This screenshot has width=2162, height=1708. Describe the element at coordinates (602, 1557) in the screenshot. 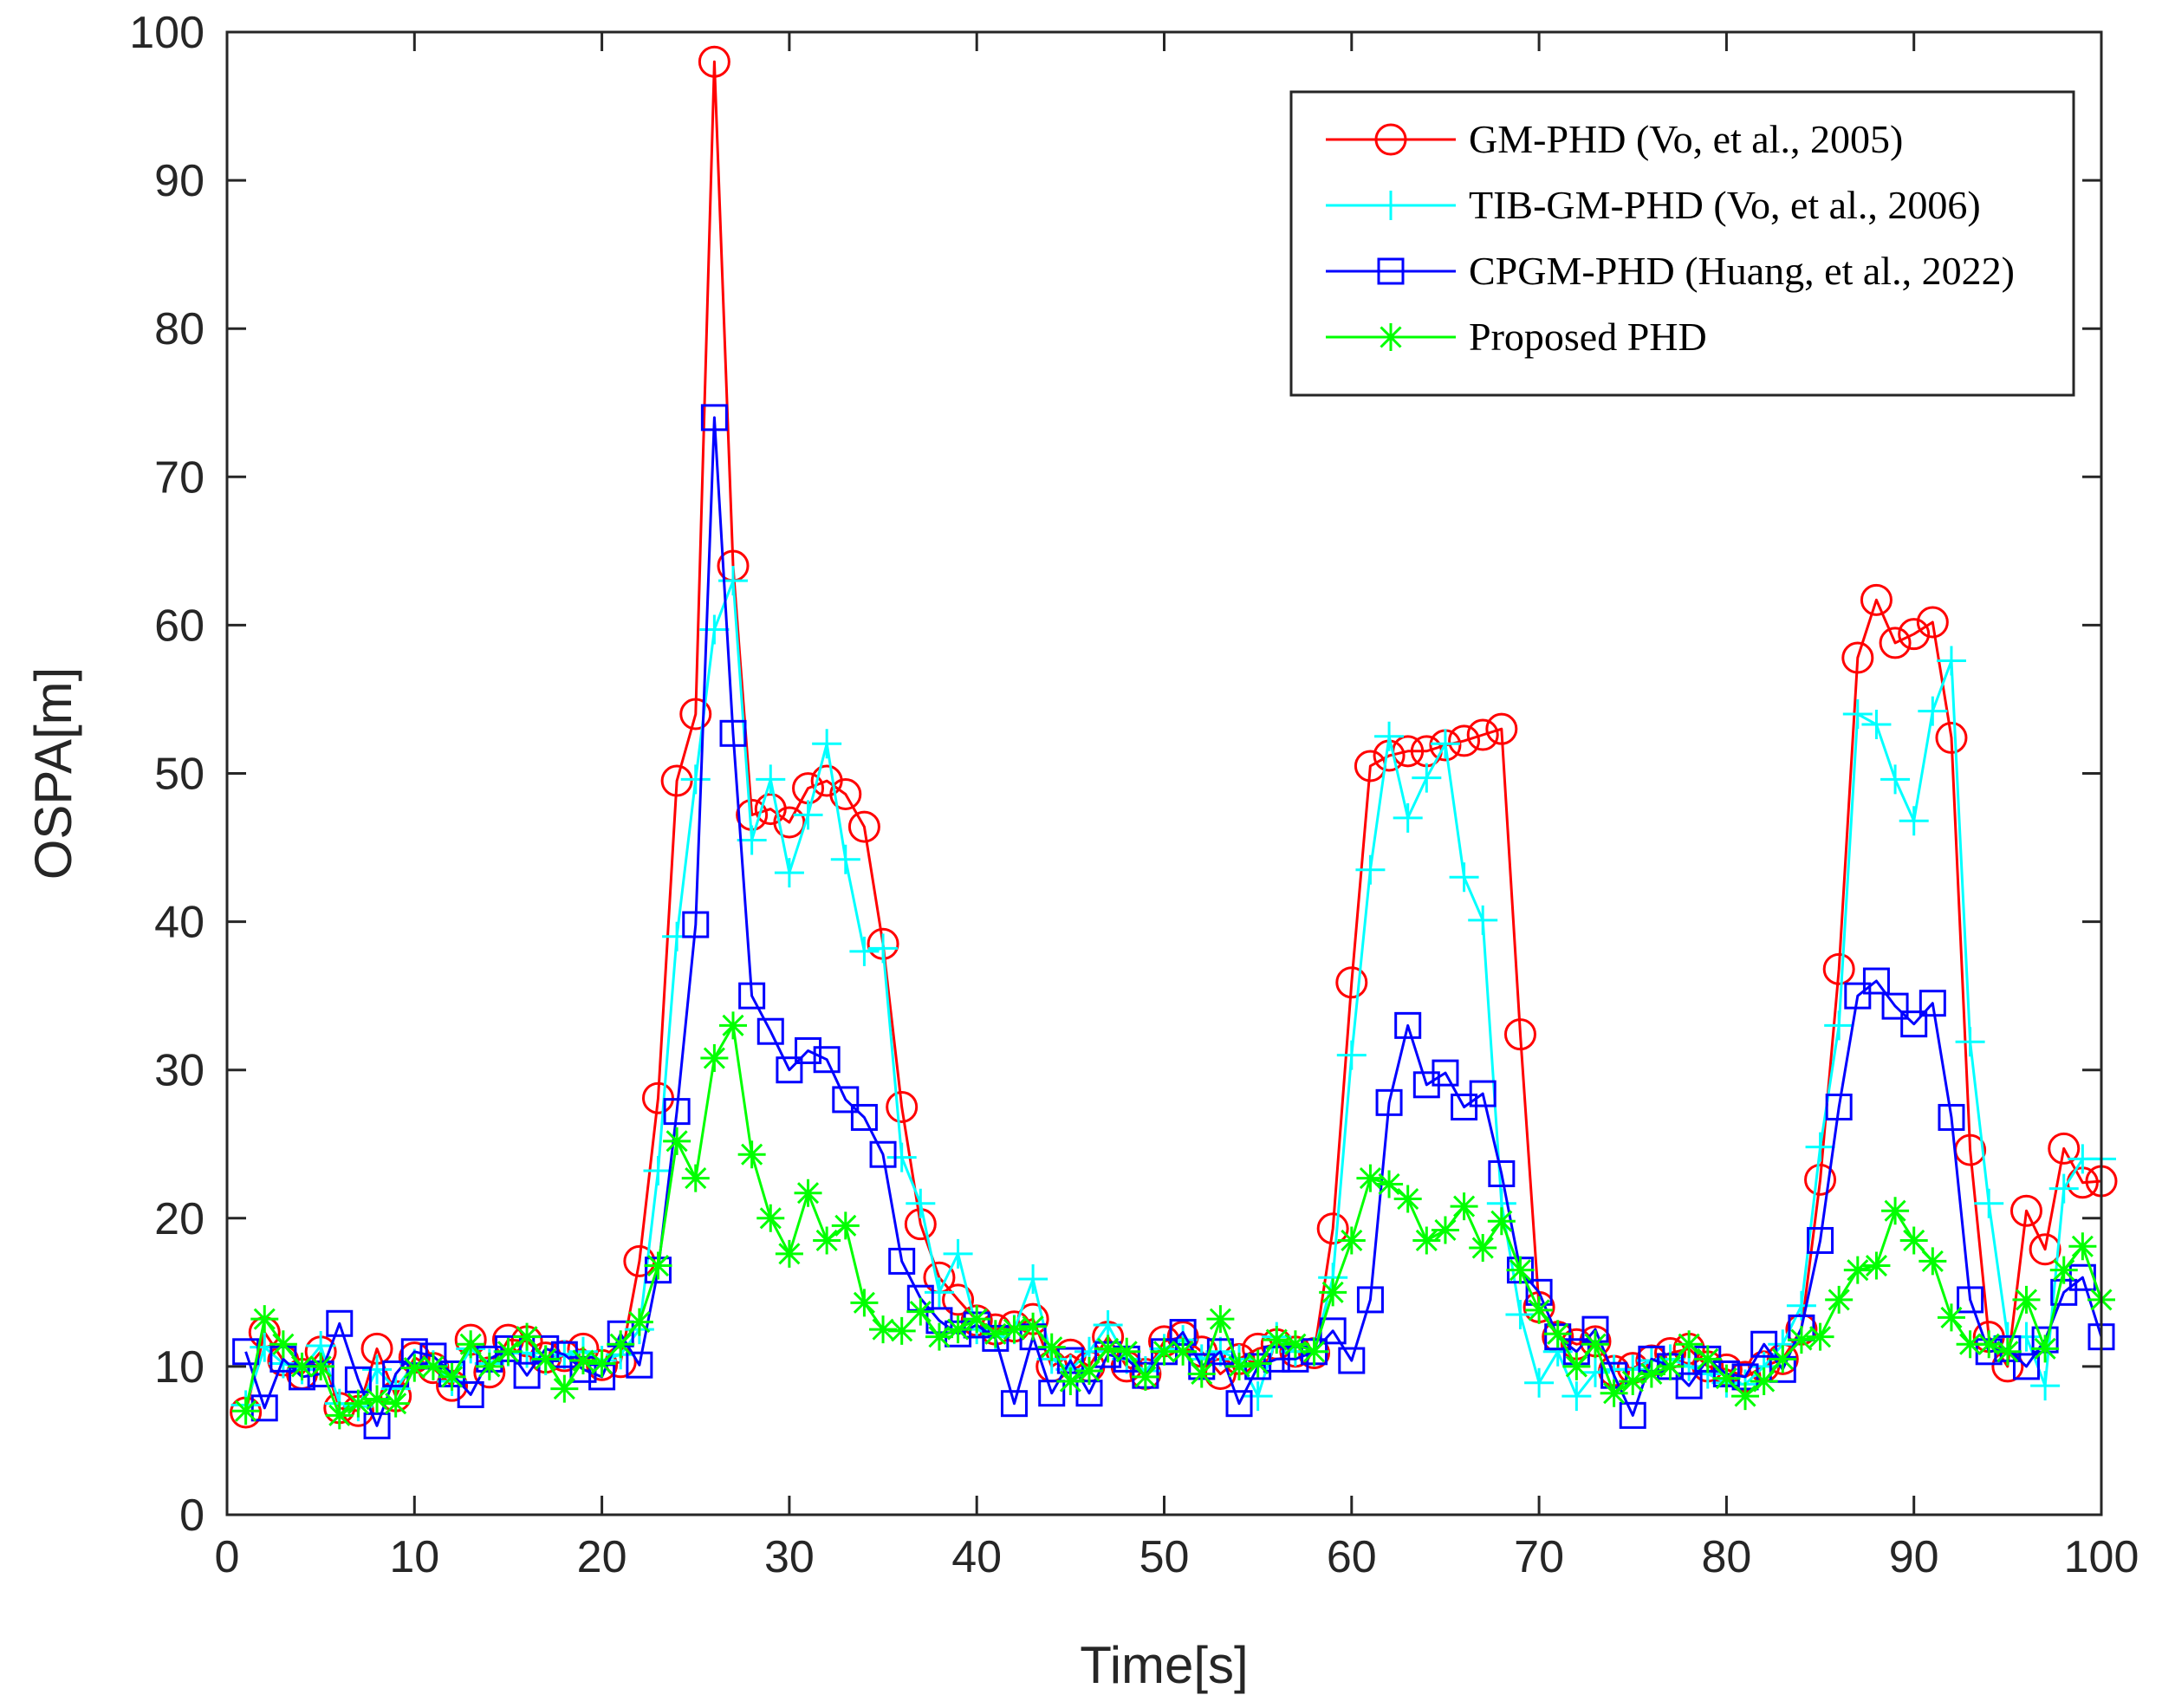

I see `x-tick-label: 20` at that location.